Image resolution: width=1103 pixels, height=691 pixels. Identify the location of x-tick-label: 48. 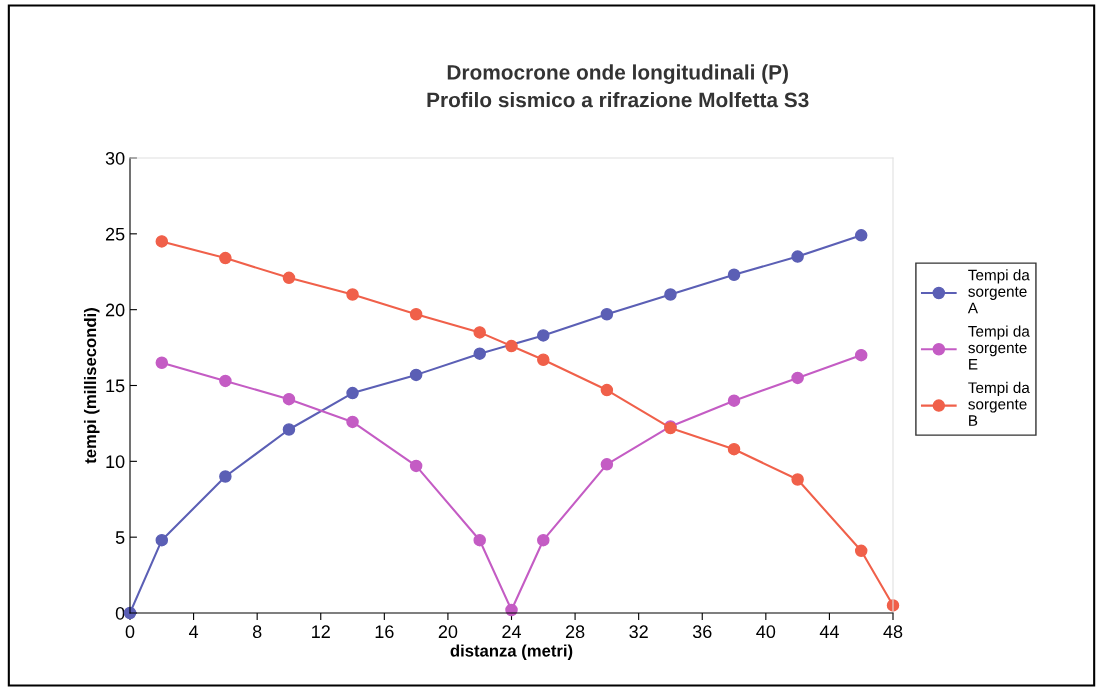
(893, 632).